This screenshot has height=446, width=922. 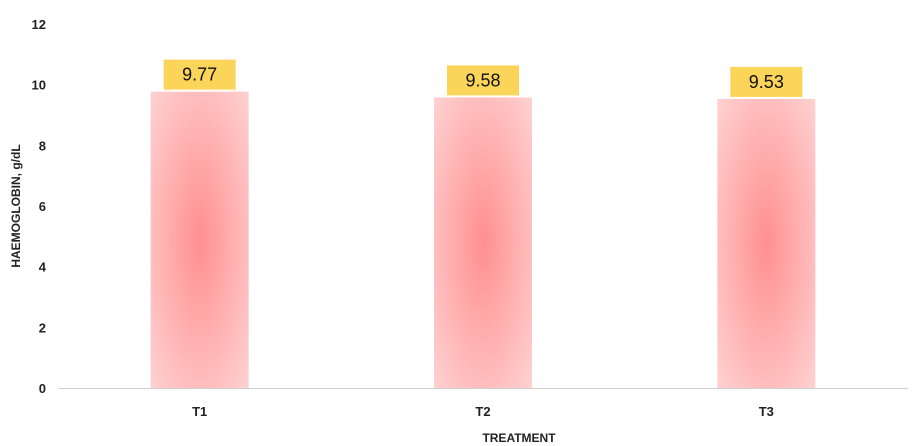 I want to click on data-label-text: 9.53, so click(x=766, y=82).